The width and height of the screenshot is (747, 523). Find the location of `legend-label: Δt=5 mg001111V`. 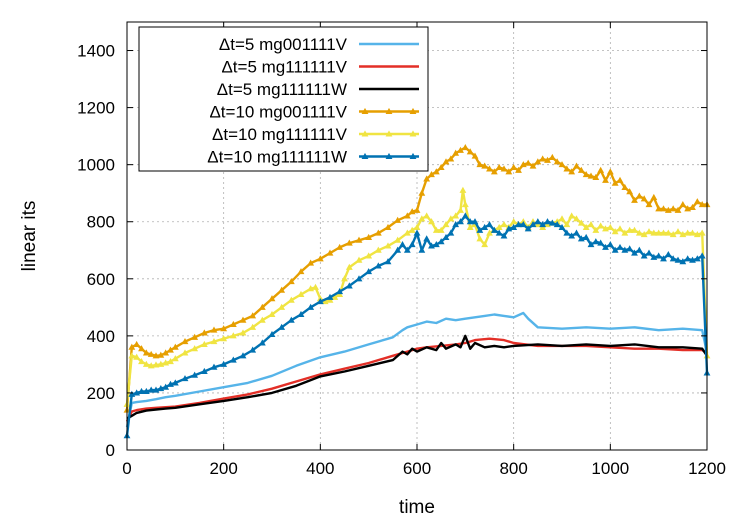

legend-label: Δt=5 mg001111V is located at coordinates (283, 44).